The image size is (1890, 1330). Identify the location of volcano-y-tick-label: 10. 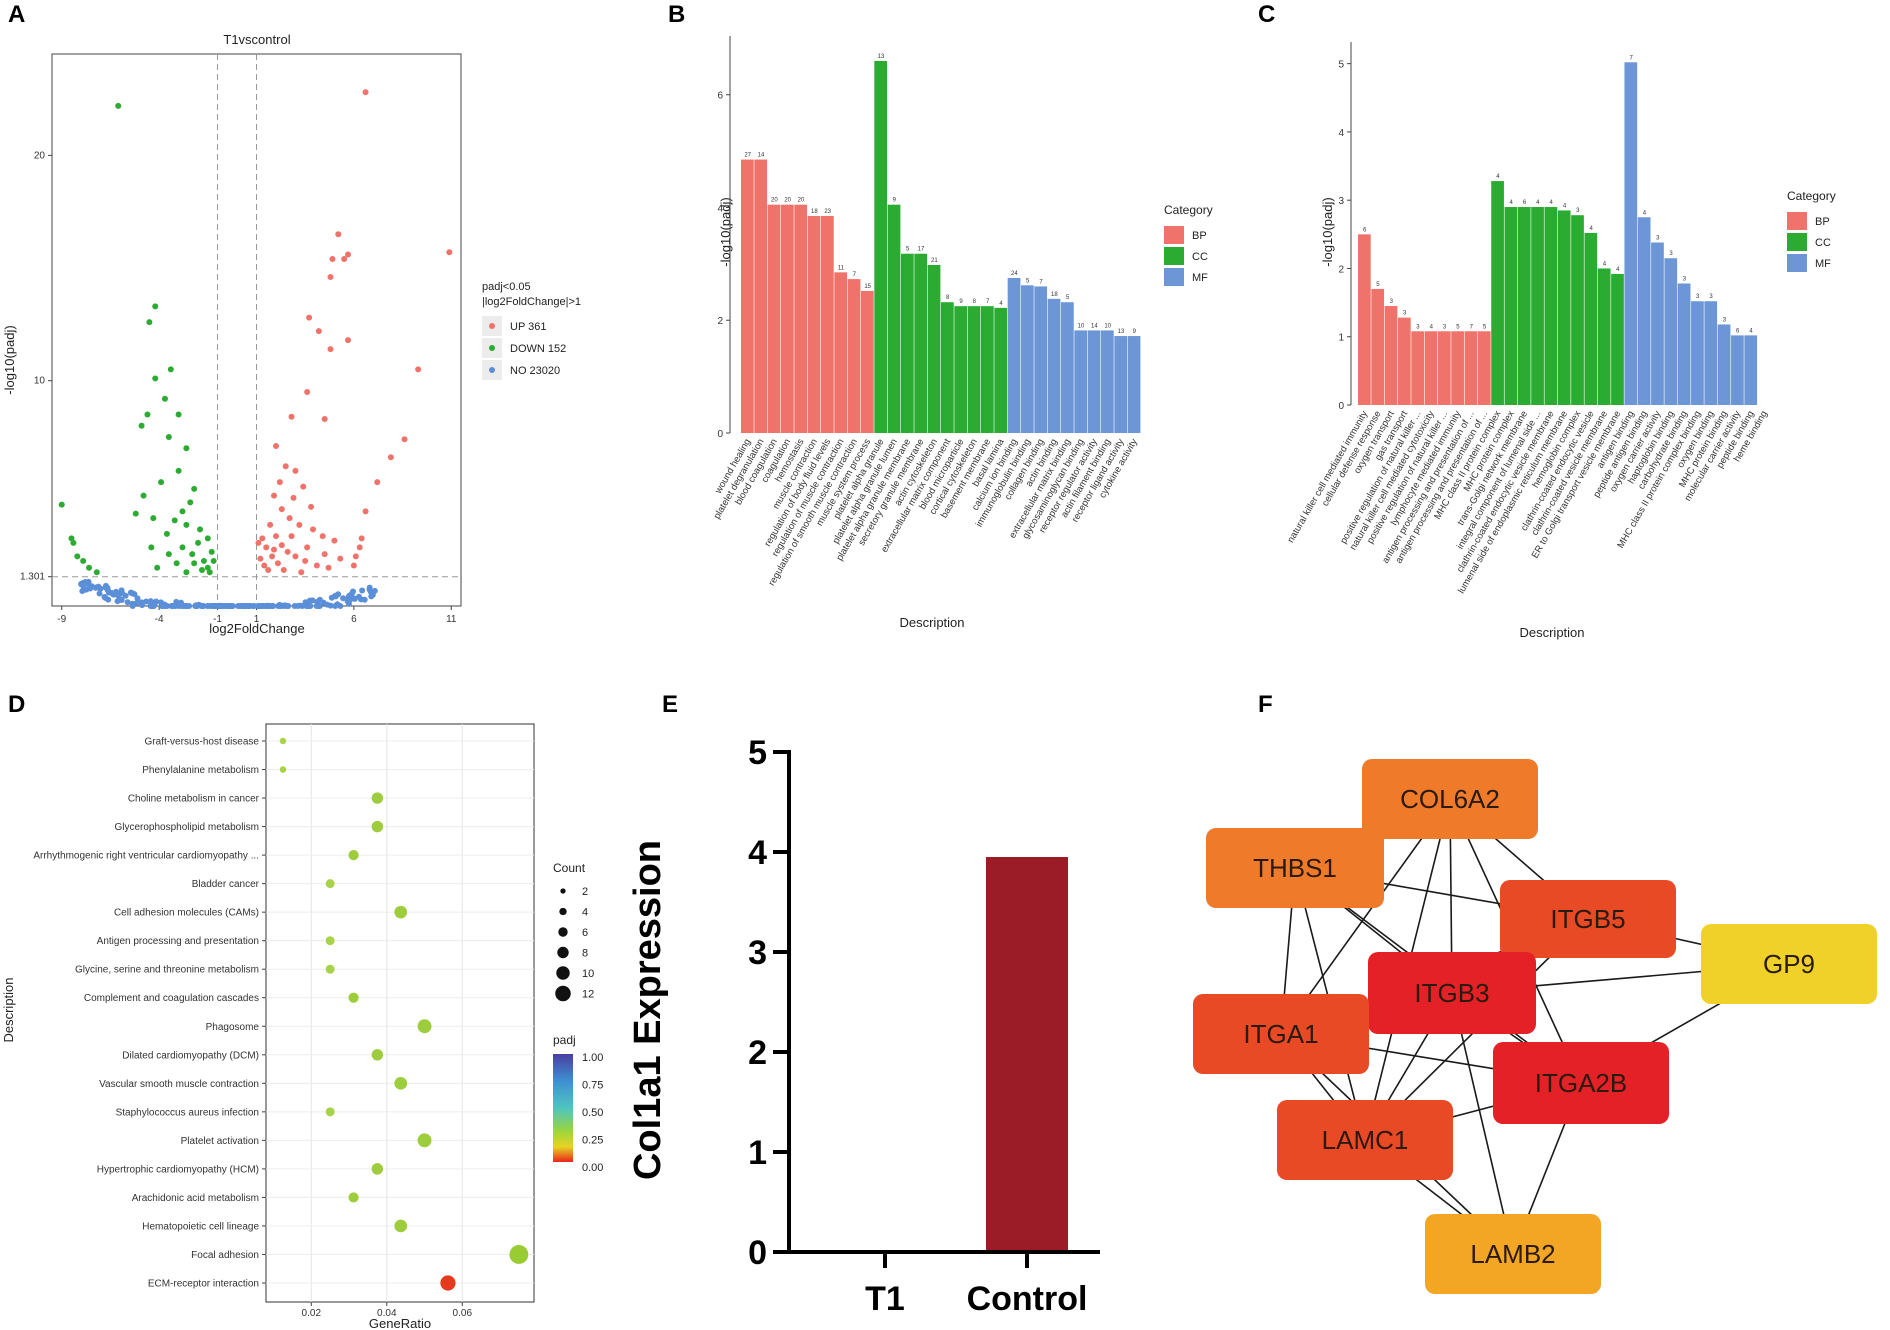
(40, 381).